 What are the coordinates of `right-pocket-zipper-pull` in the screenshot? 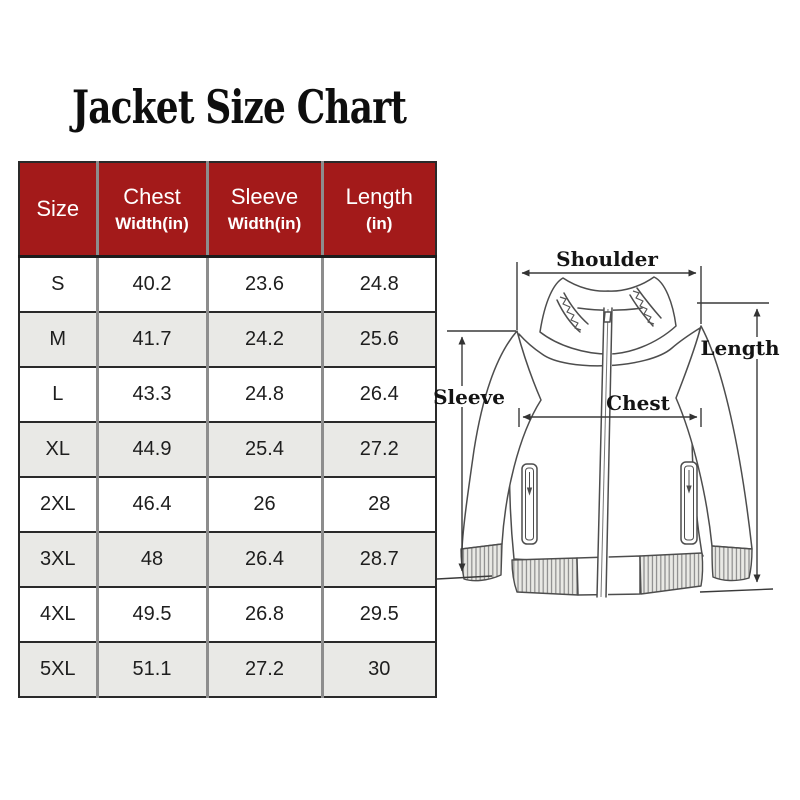 It's located at (689, 482).